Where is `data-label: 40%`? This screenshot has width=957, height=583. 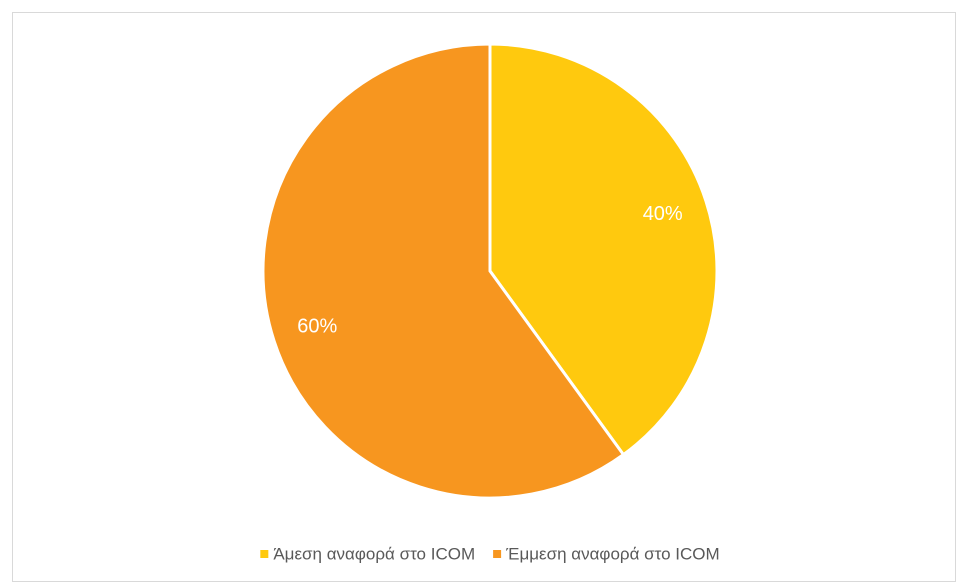 data-label: 40% is located at coordinates (663, 214).